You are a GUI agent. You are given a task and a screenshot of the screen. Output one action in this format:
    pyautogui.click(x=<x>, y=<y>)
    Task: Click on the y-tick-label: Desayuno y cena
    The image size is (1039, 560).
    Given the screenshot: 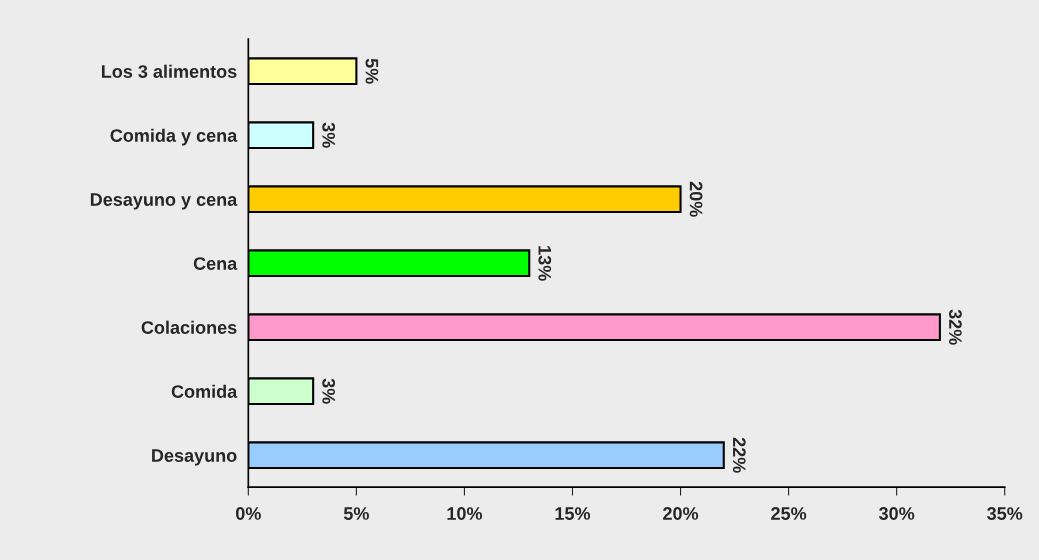 What is the action you would take?
    pyautogui.click(x=164, y=201)
    